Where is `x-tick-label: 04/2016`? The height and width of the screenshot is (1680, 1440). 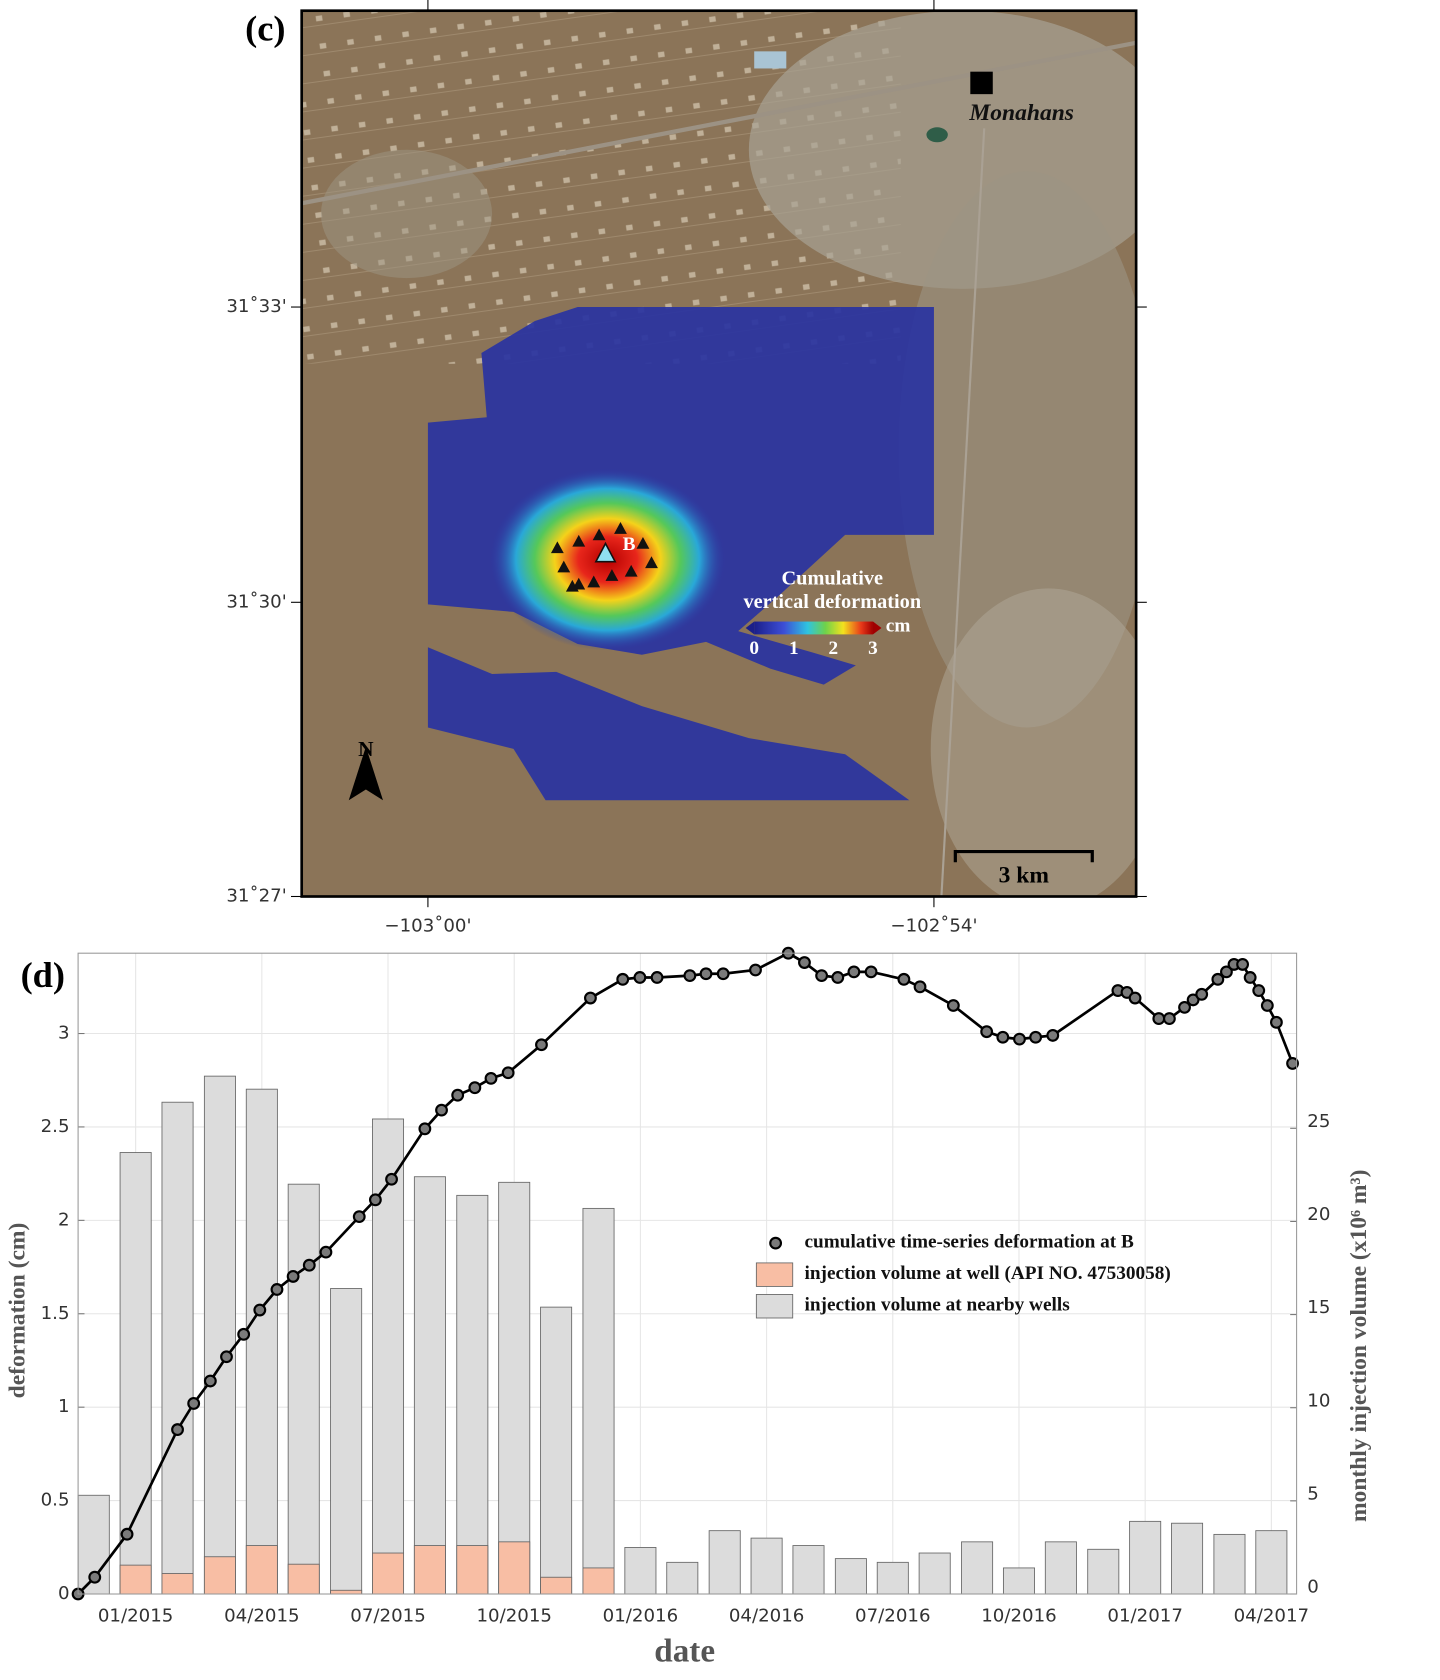 x-tick-label: 04/2016 is located at coordinates (767, 1615).